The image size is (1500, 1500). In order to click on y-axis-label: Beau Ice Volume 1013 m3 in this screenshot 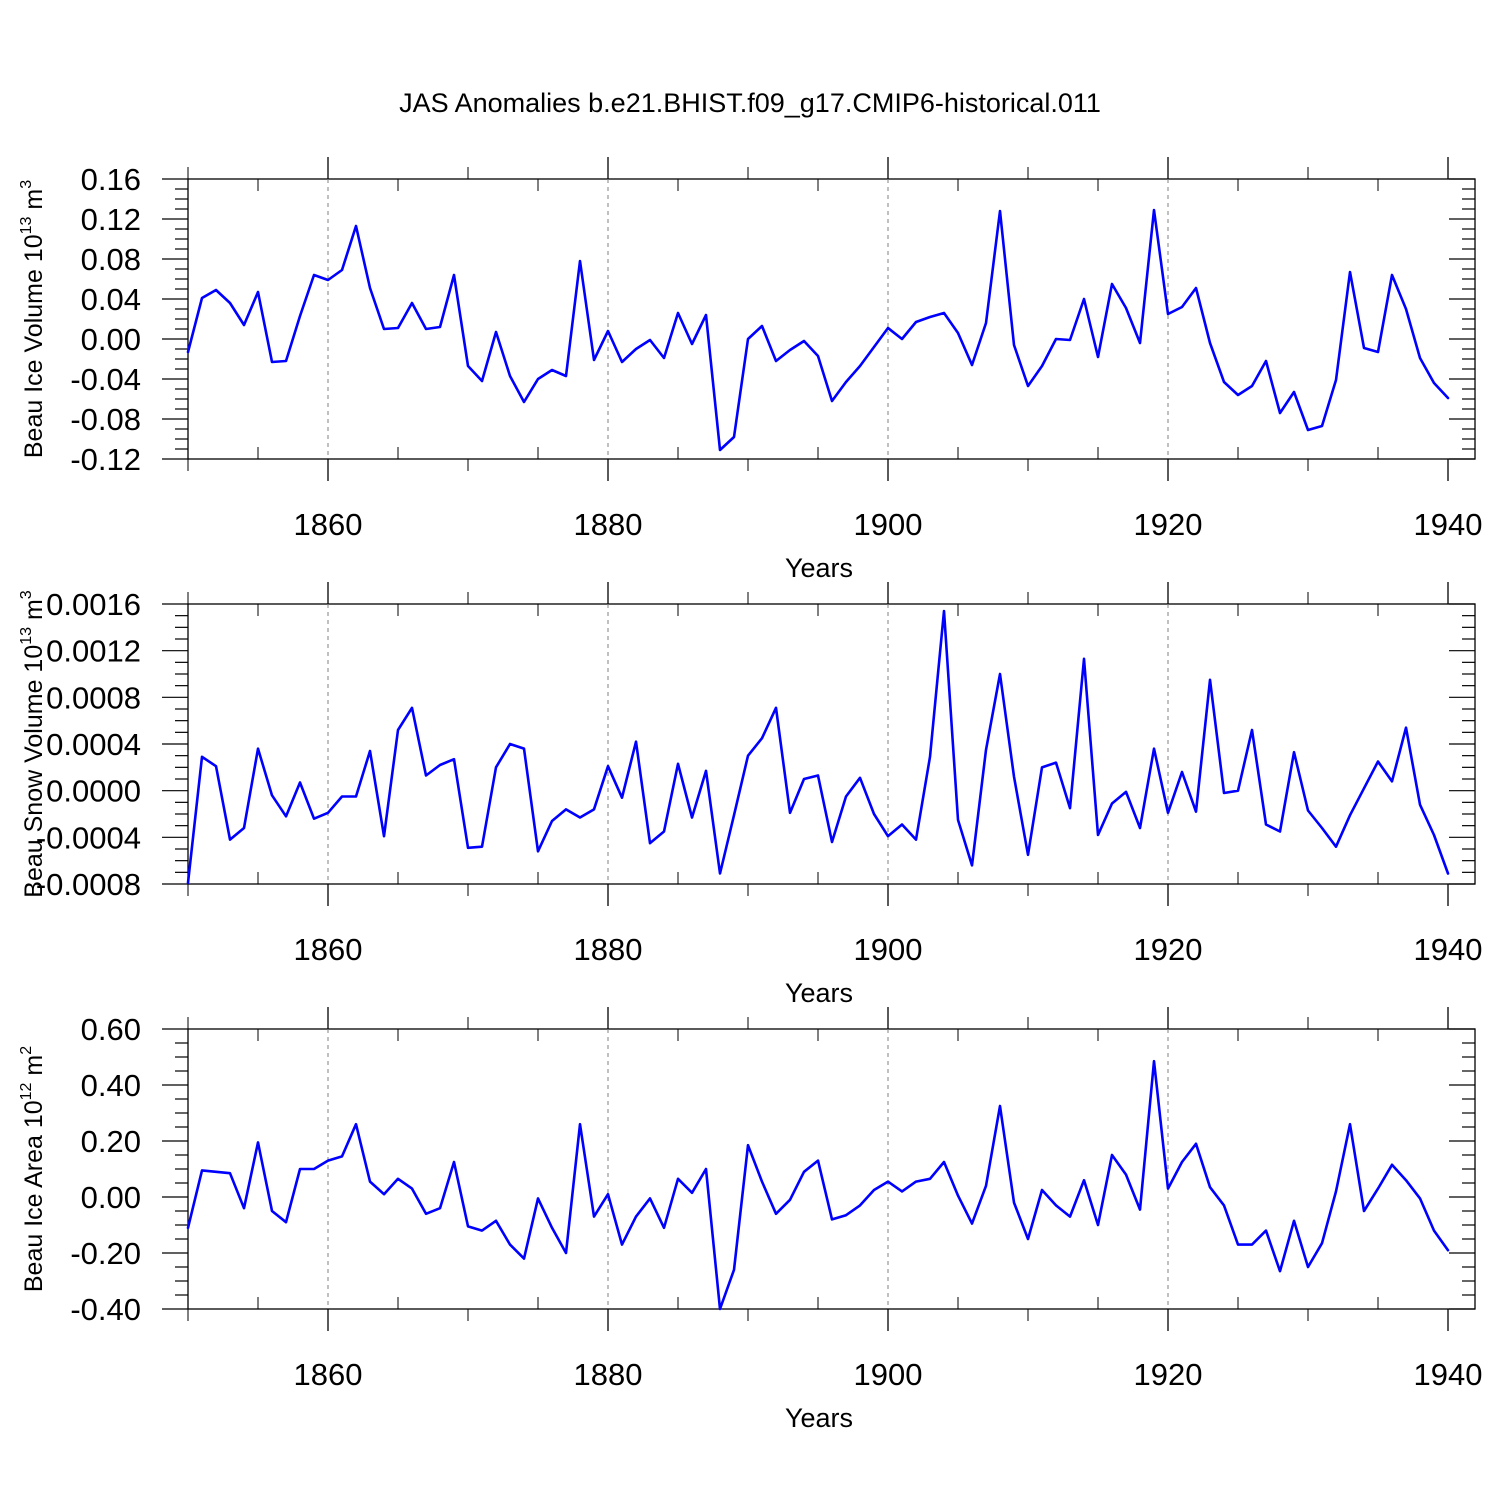, I will do `click(33, 319)`.